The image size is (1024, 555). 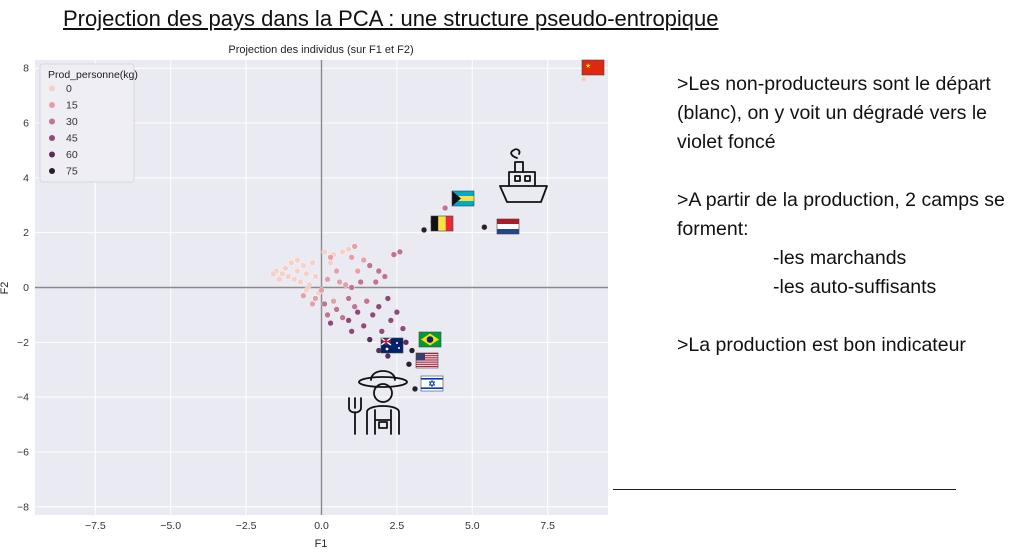 I want to click on flag-israel, so click(x=432, y=383).